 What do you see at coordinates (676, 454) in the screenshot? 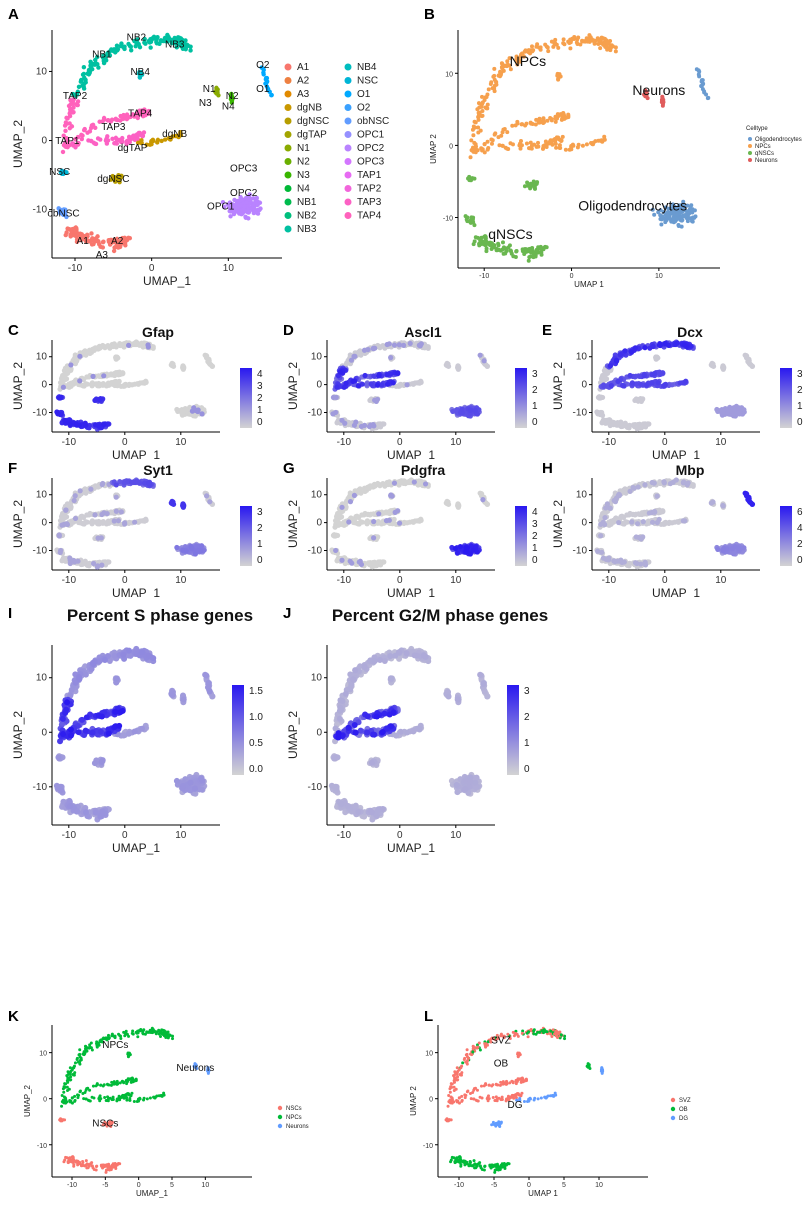
I see `x-axis-title: UMAP_1` at bounding box center [676, 454].